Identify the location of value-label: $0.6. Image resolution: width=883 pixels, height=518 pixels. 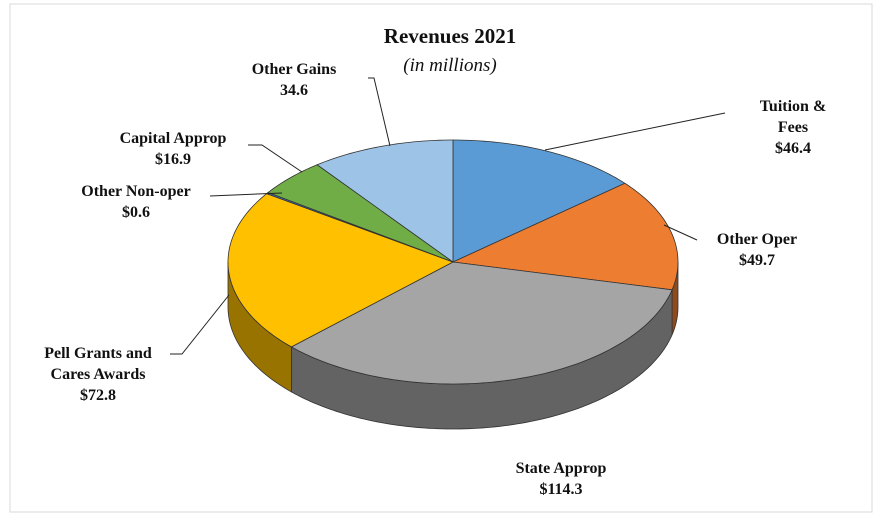
(136, 212).